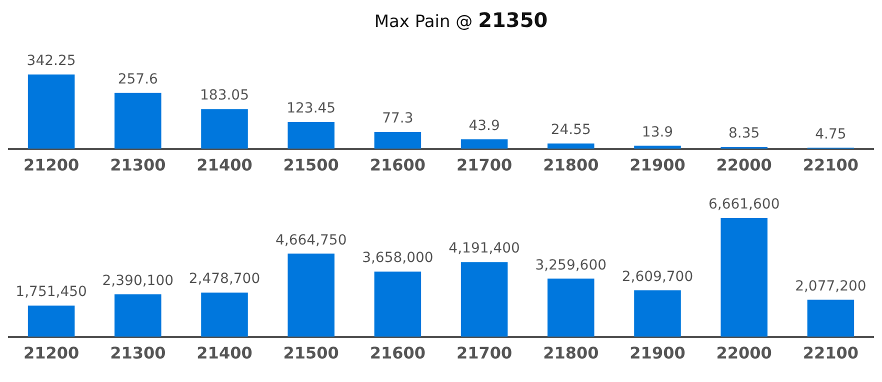 Image resolution: width=882 pixels, height=382 pixels. Describe the element at coordinates (311, 240) in the screenshot. I see `data-label: 4,664,750` at that location.